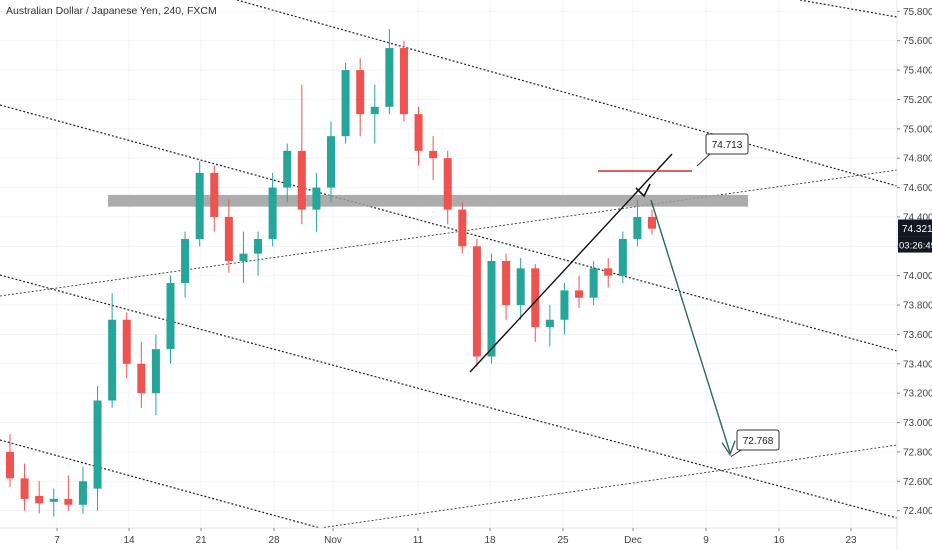 Image resolution: width=932 pixels, height=550 pixels. What do you see at coordinates (917, 394) in the screenshot?
I see `price-tick-label: 73.200` at bounding box center [917, 394].